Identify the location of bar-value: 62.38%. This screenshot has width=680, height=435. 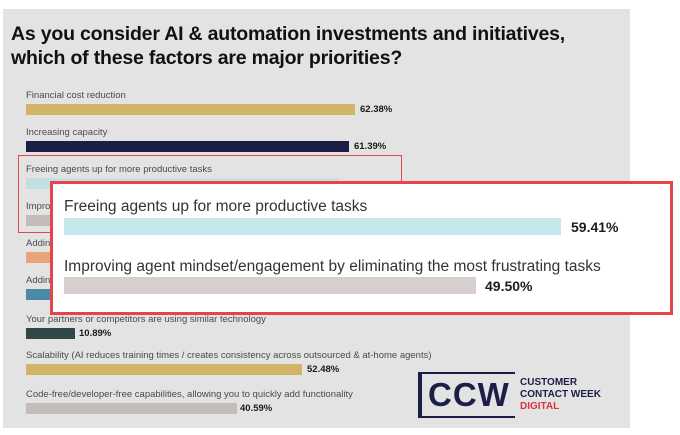
(376, 109).